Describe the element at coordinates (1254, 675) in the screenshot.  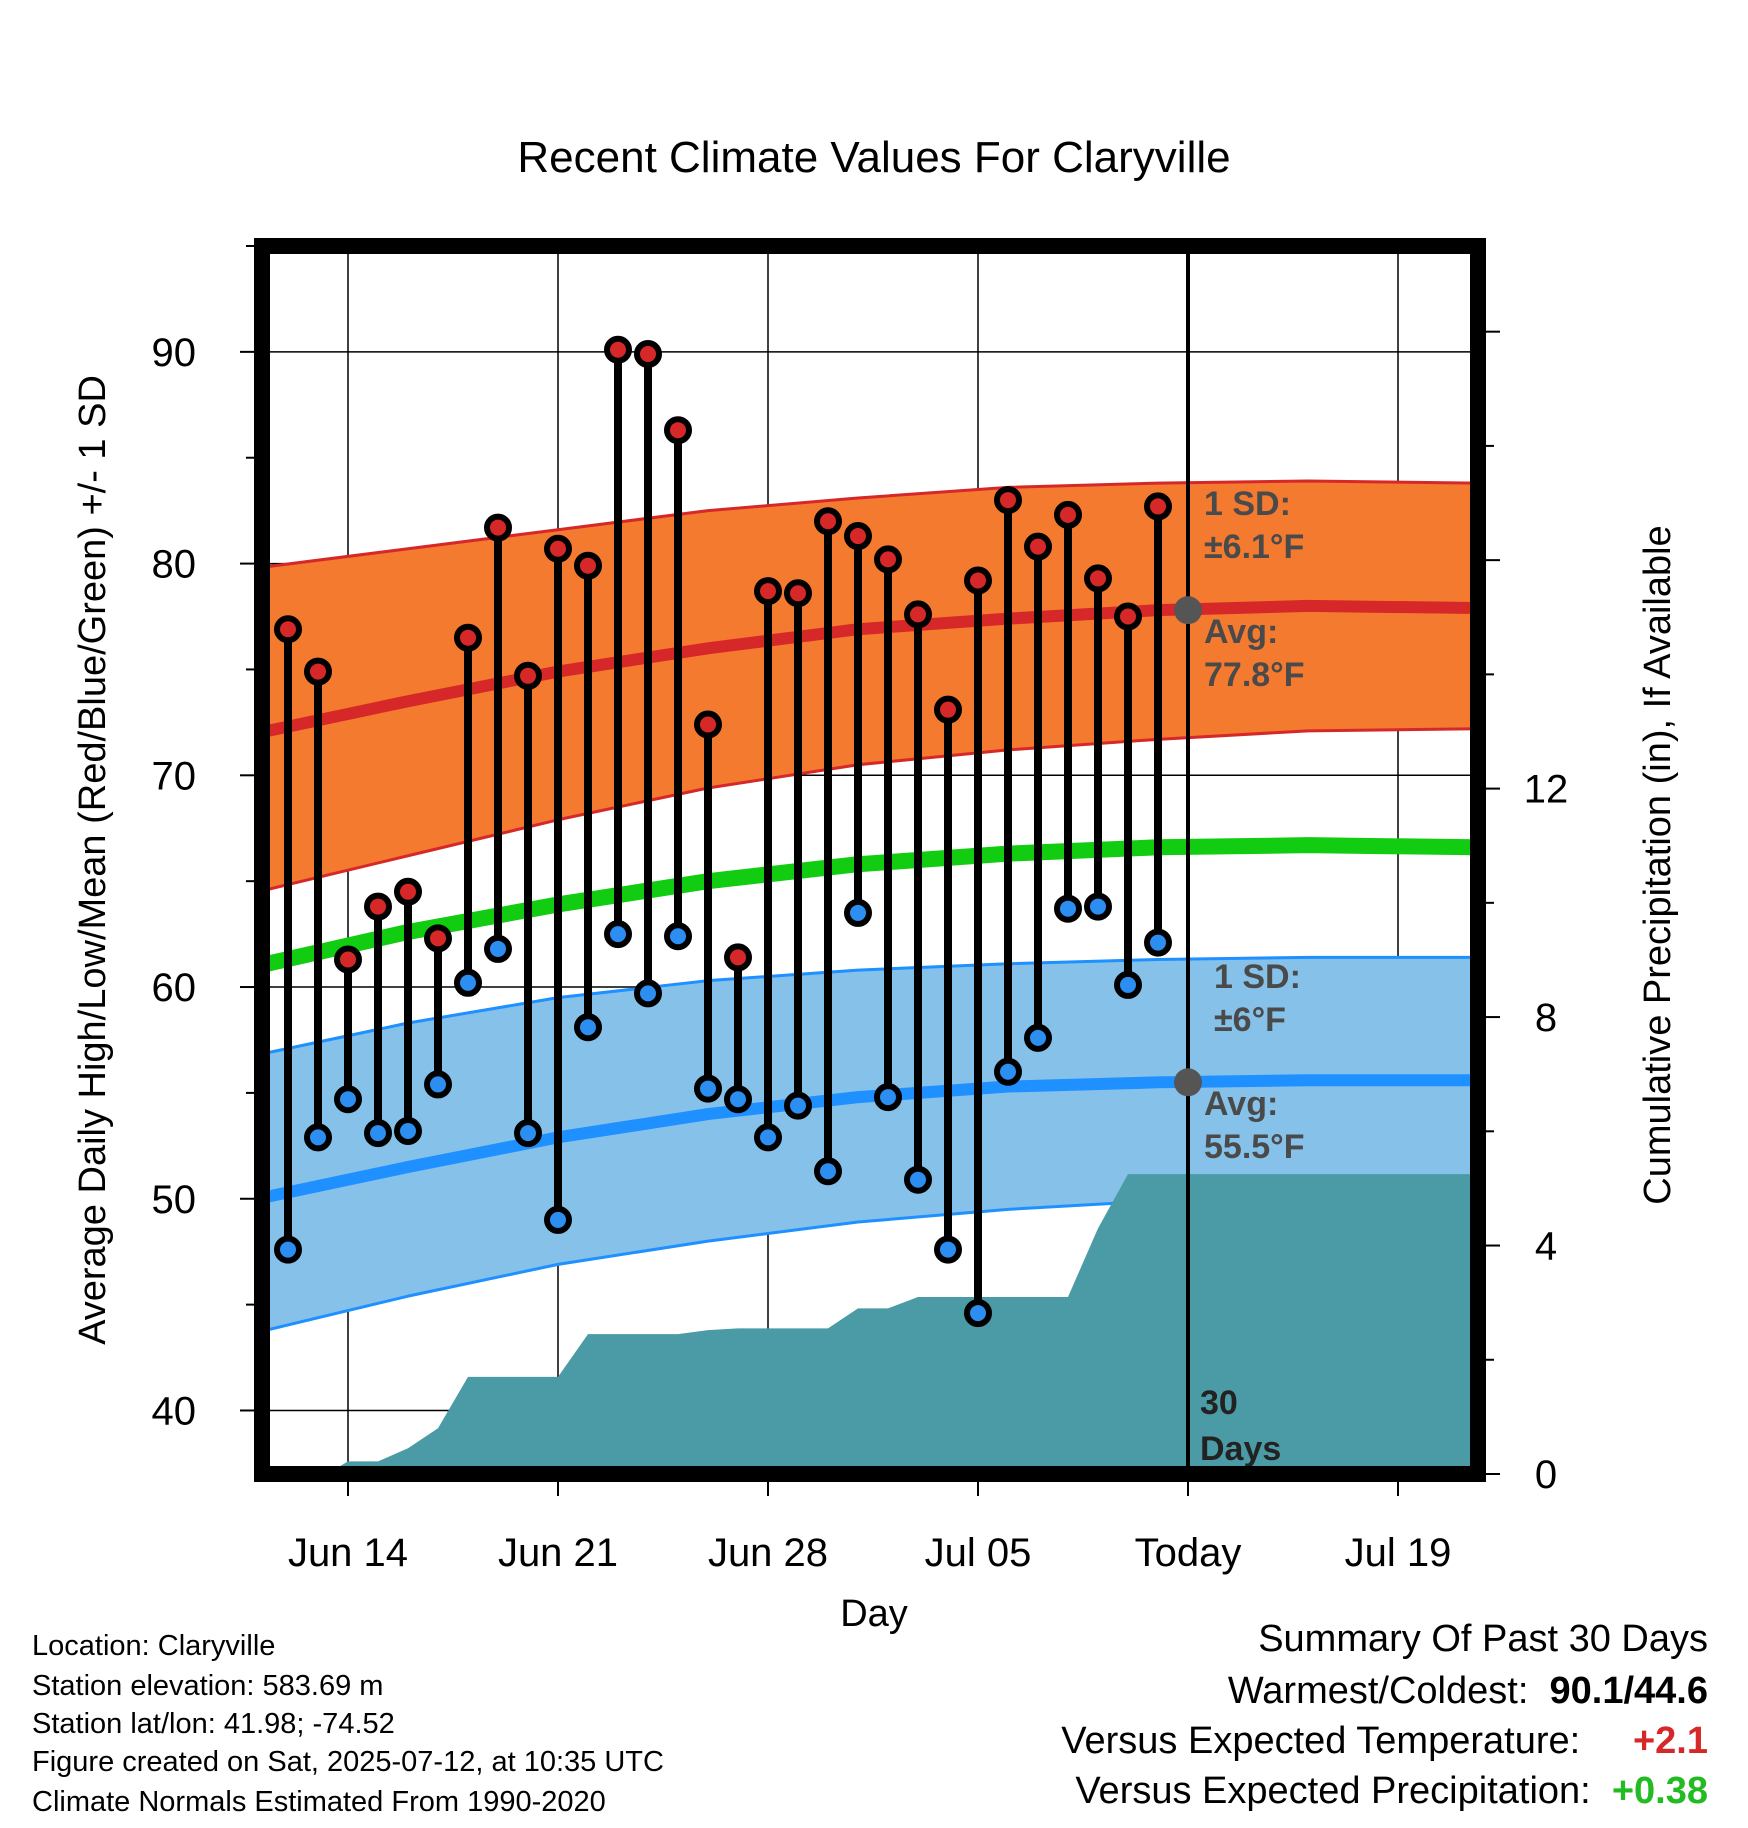
I see `high-avg-value: 77.8°F` at that location.